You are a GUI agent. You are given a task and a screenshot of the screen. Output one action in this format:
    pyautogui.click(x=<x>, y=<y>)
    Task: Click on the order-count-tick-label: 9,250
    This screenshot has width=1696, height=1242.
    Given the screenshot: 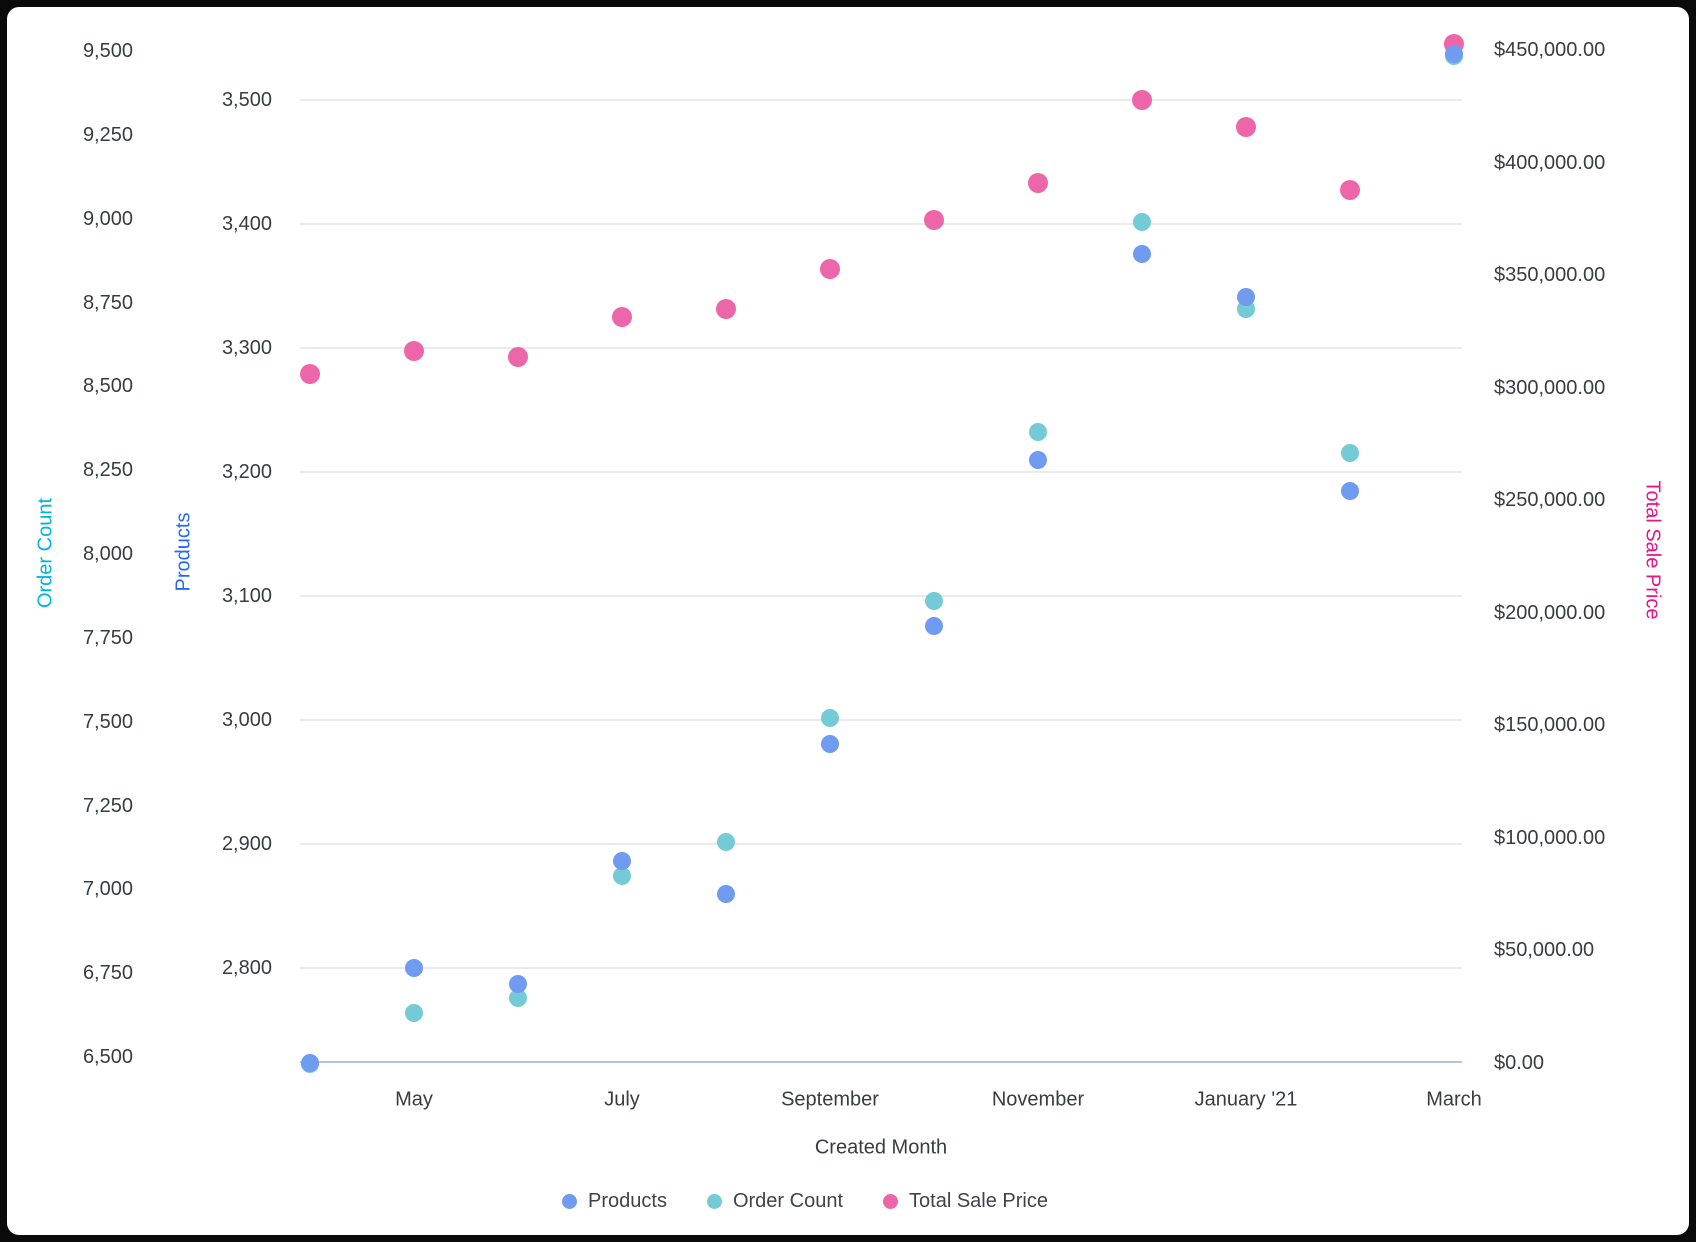 What is the action you would take?
    pyautogui.click(x=107, y=134)
    